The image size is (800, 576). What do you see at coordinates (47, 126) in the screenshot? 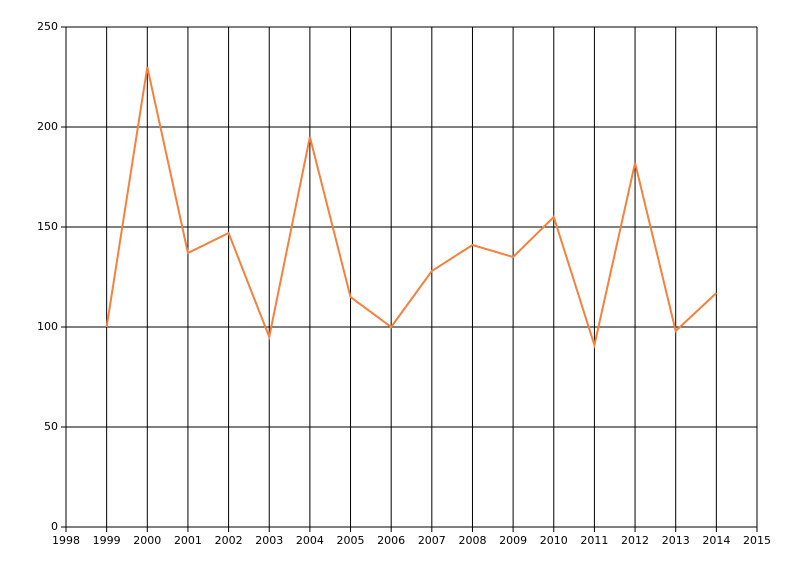
I see `y-tick-label: 200` at bounding box center [47, 126].